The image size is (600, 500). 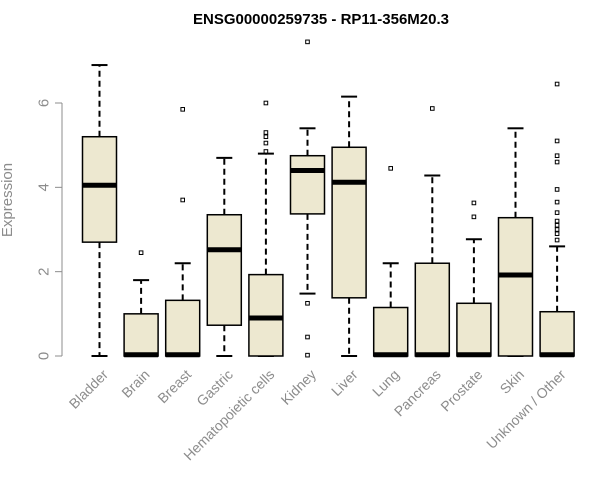 I want to click on box-breast, so click(x=182, y=232).